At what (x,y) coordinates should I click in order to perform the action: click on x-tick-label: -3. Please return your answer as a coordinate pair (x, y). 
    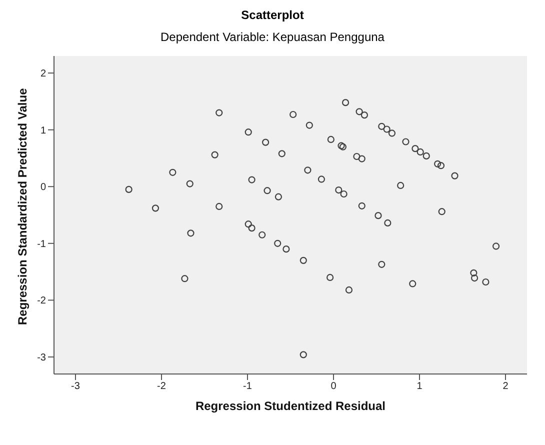
    Looking at the image, I should click on (75, 386).